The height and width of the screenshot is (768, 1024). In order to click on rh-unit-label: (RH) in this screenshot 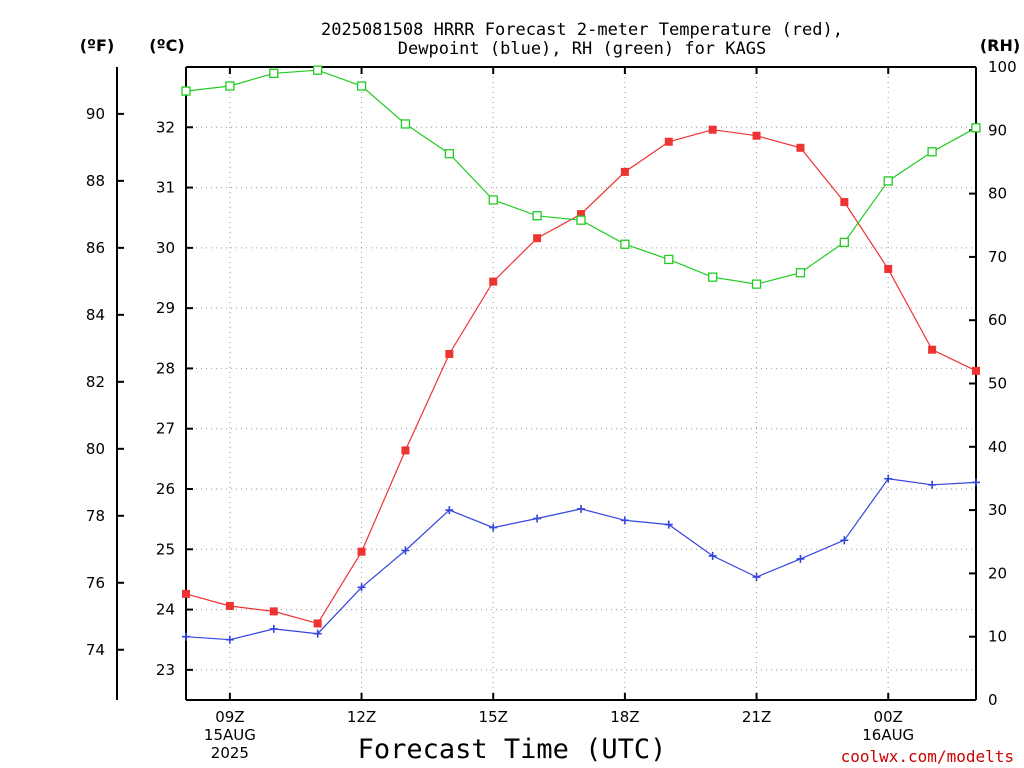, I will do `click(1000, 45)`.